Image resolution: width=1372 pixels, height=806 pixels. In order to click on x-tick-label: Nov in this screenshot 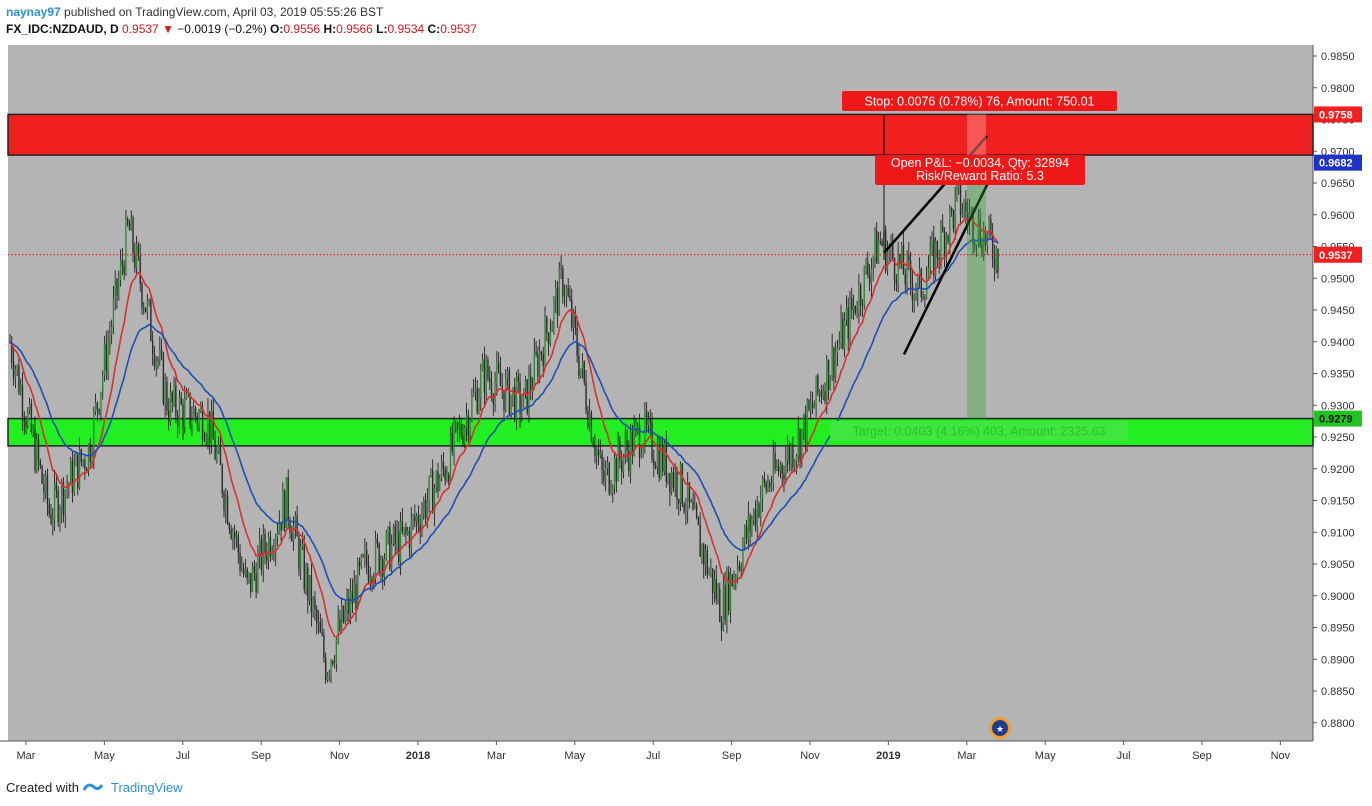, I will do `click(340, 756)`.